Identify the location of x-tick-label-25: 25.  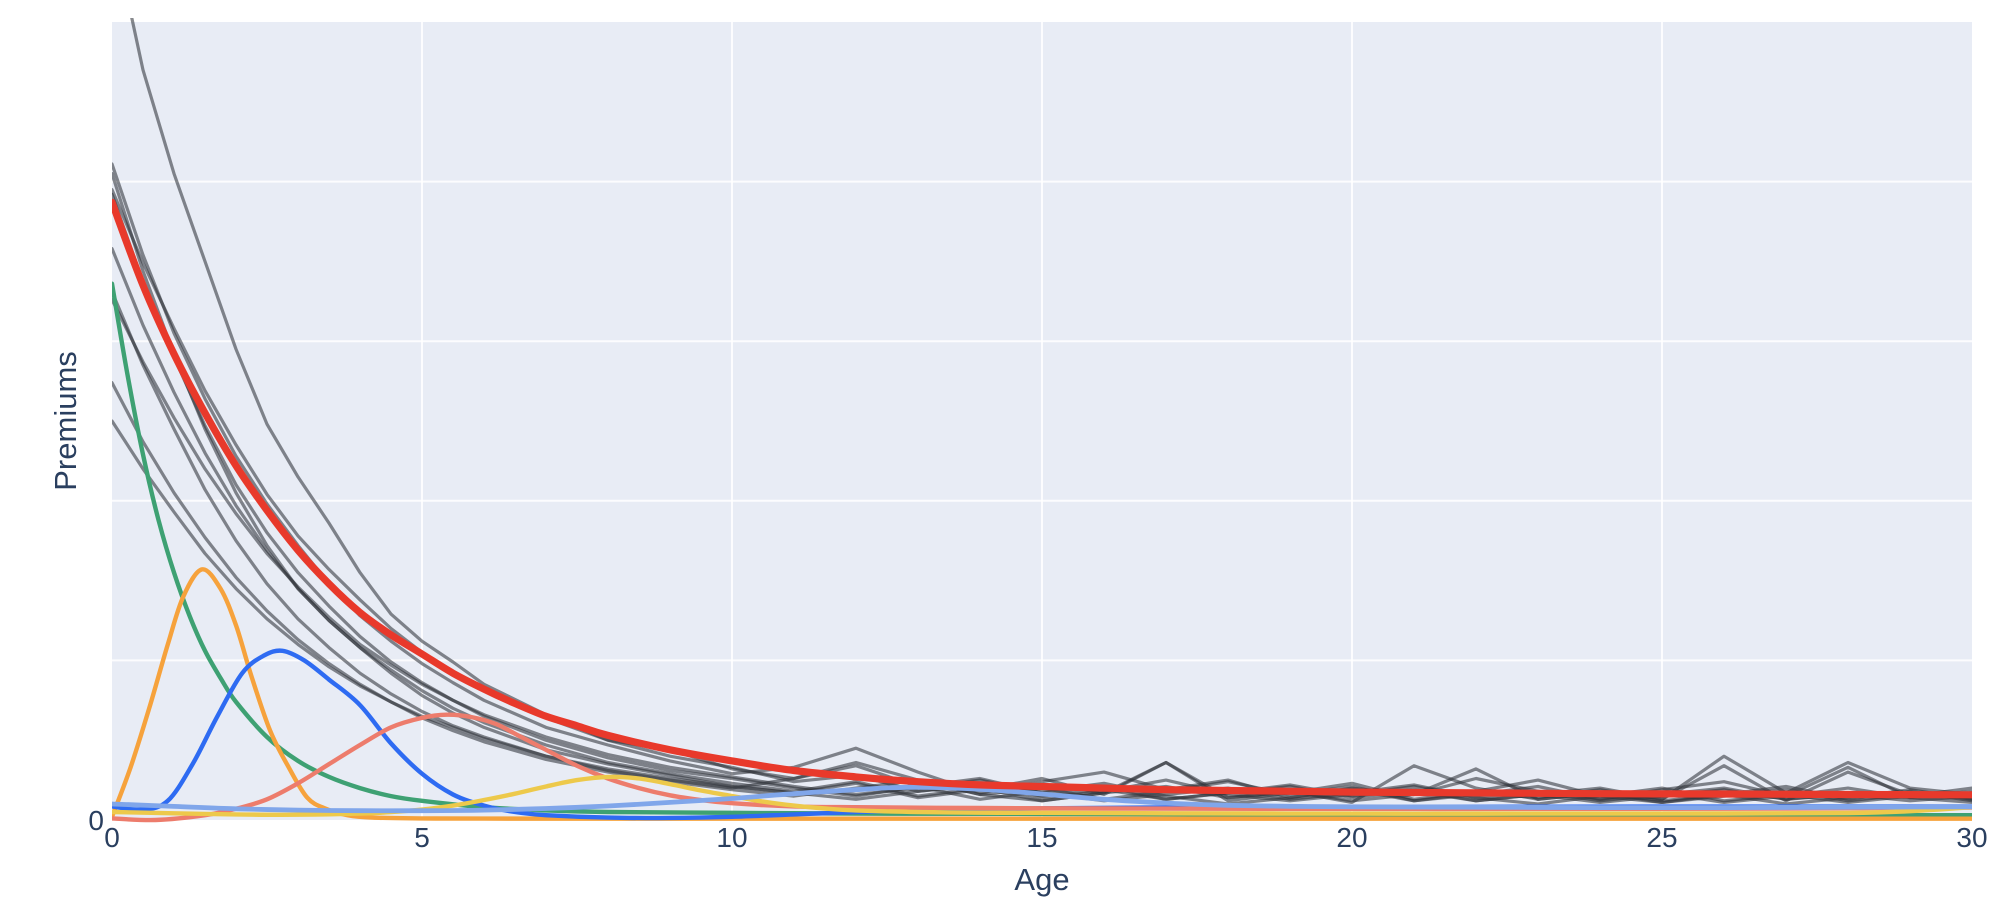
(1661, 837).